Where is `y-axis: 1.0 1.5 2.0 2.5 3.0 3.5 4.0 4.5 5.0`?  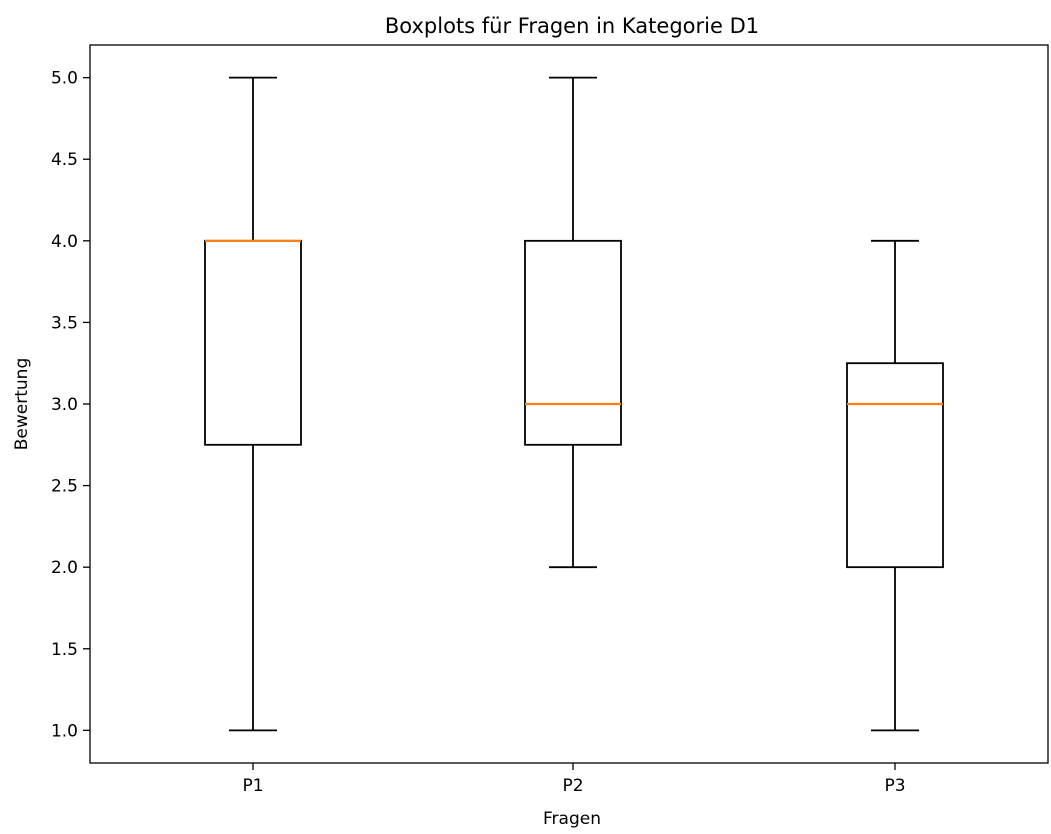
y-axis: 1.0 1.5 2.0 2.5 3.0 3.5 4.0 4.5 5.0 is located at coordinates (70, 405).